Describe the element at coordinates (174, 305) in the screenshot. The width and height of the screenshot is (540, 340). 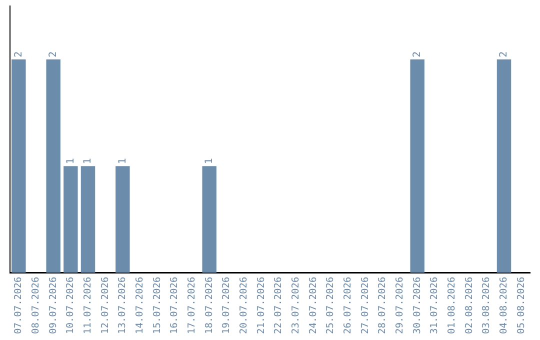
I see `x-tick-label: 16.07.2026` at that location.